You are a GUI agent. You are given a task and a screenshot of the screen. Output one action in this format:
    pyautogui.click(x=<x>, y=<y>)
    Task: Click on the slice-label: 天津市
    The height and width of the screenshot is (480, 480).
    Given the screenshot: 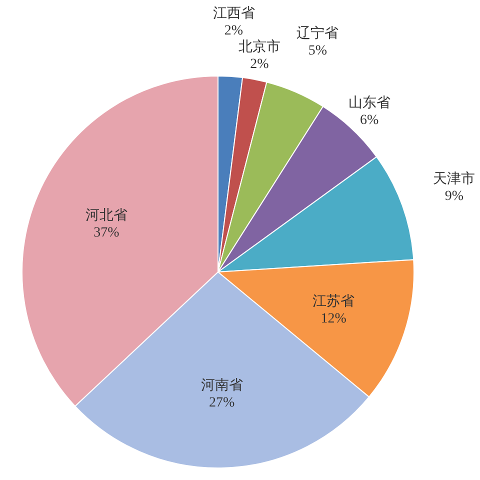 What is the action you would take?
    pyautogui.click(x=454, y=178)
    